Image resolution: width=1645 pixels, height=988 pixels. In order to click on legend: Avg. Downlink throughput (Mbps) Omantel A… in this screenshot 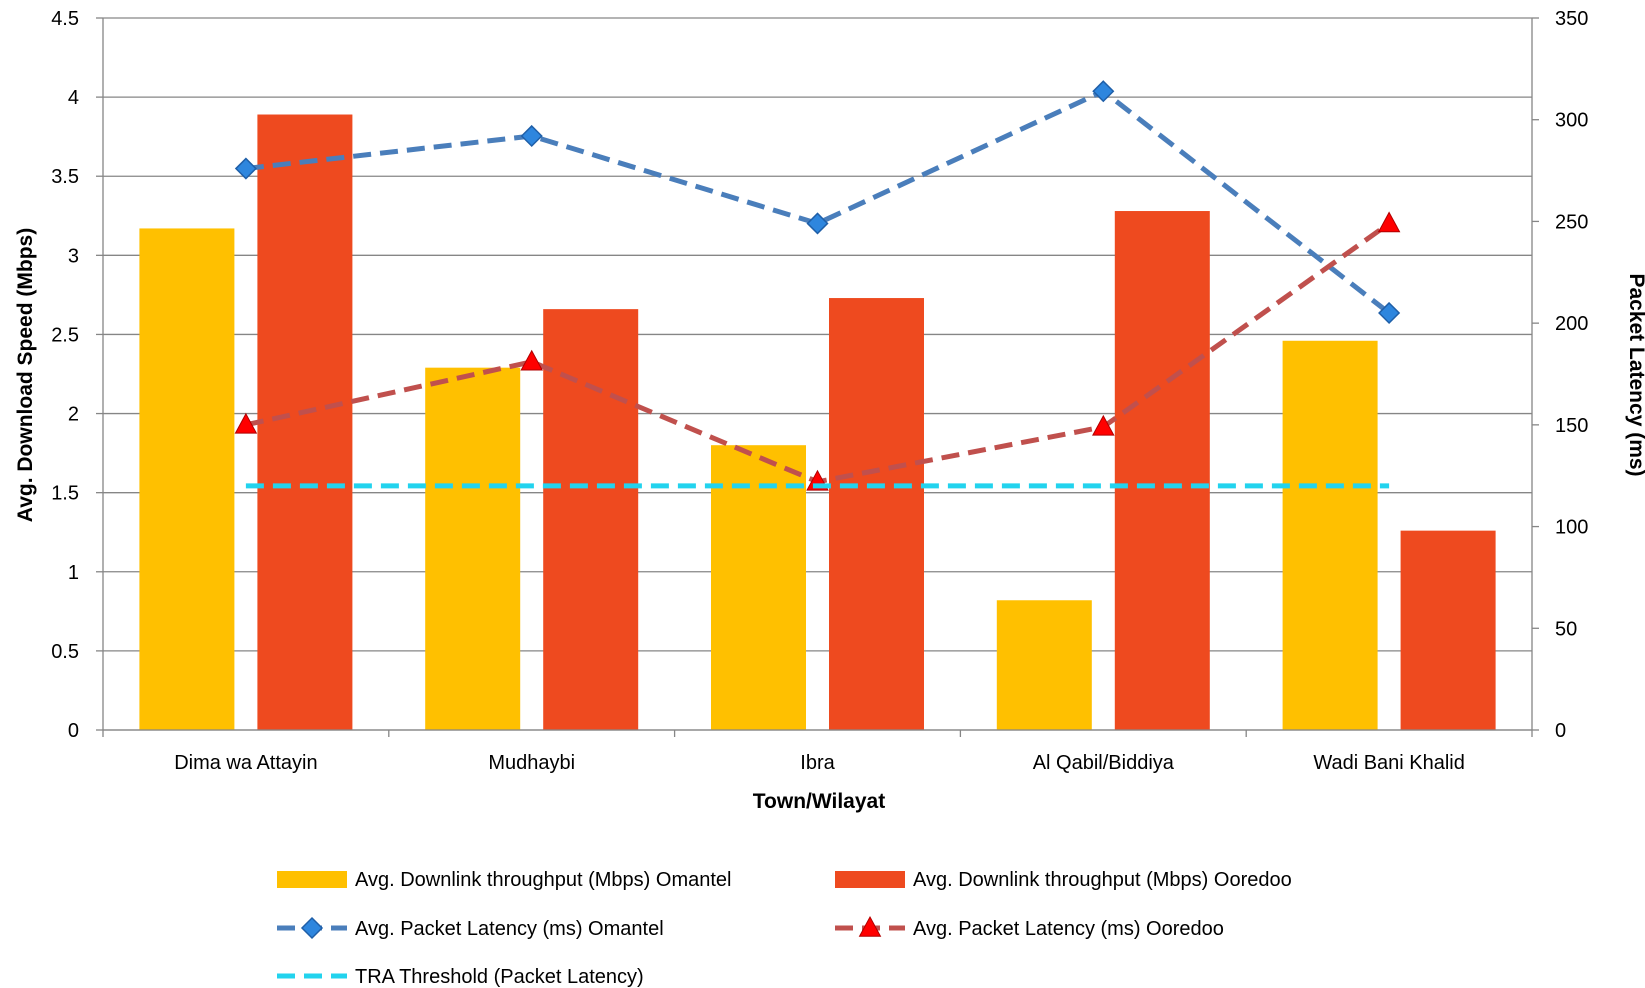, I will do `click(784, 928)`.